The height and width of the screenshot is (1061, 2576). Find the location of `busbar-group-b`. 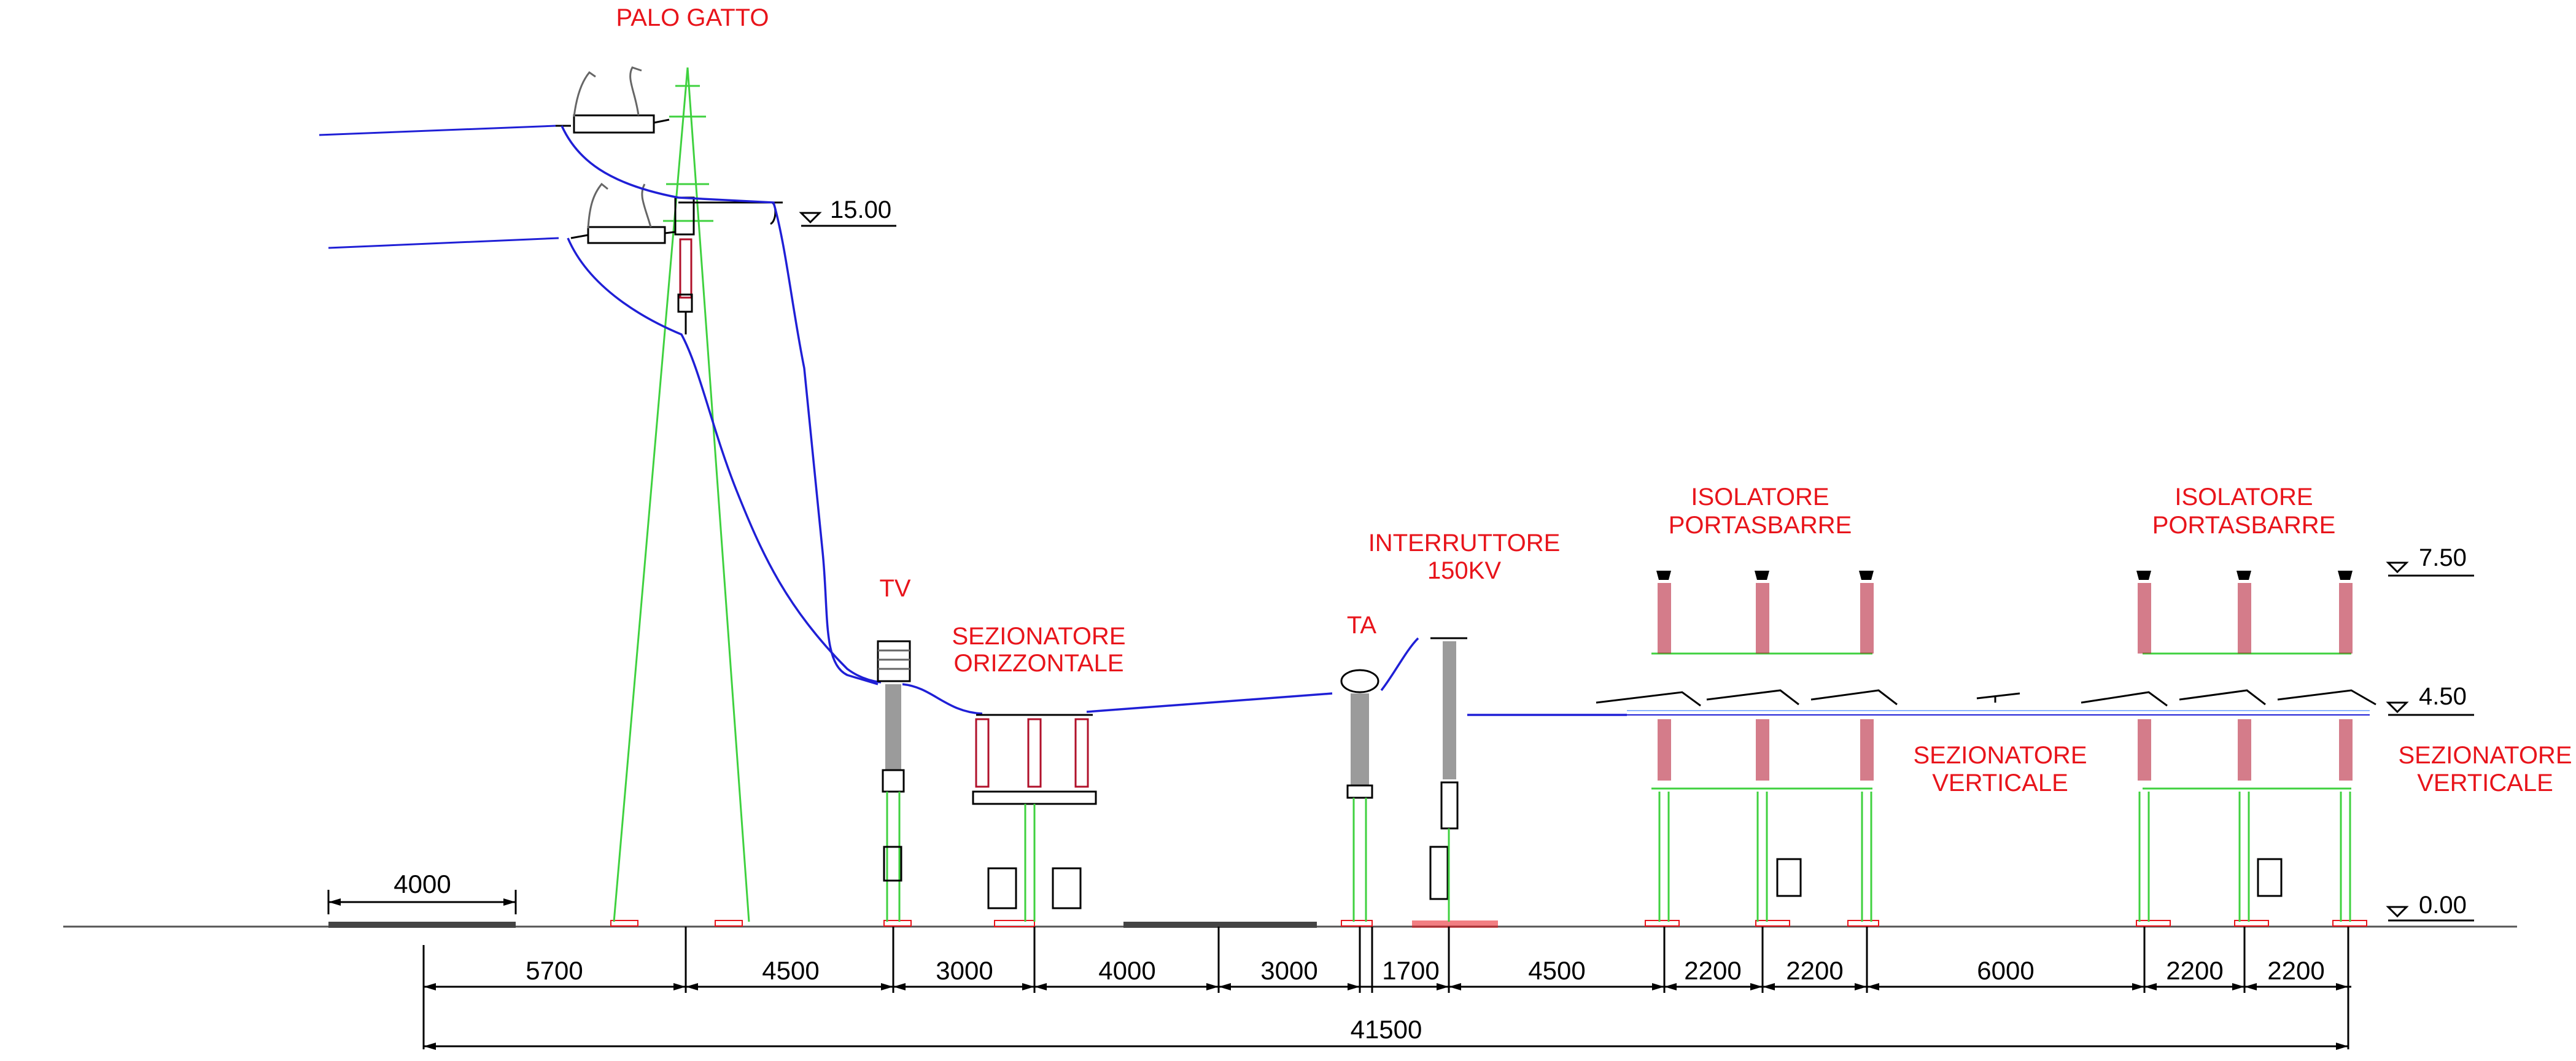

busbar-group-b is located at coordinates (2176, 746).